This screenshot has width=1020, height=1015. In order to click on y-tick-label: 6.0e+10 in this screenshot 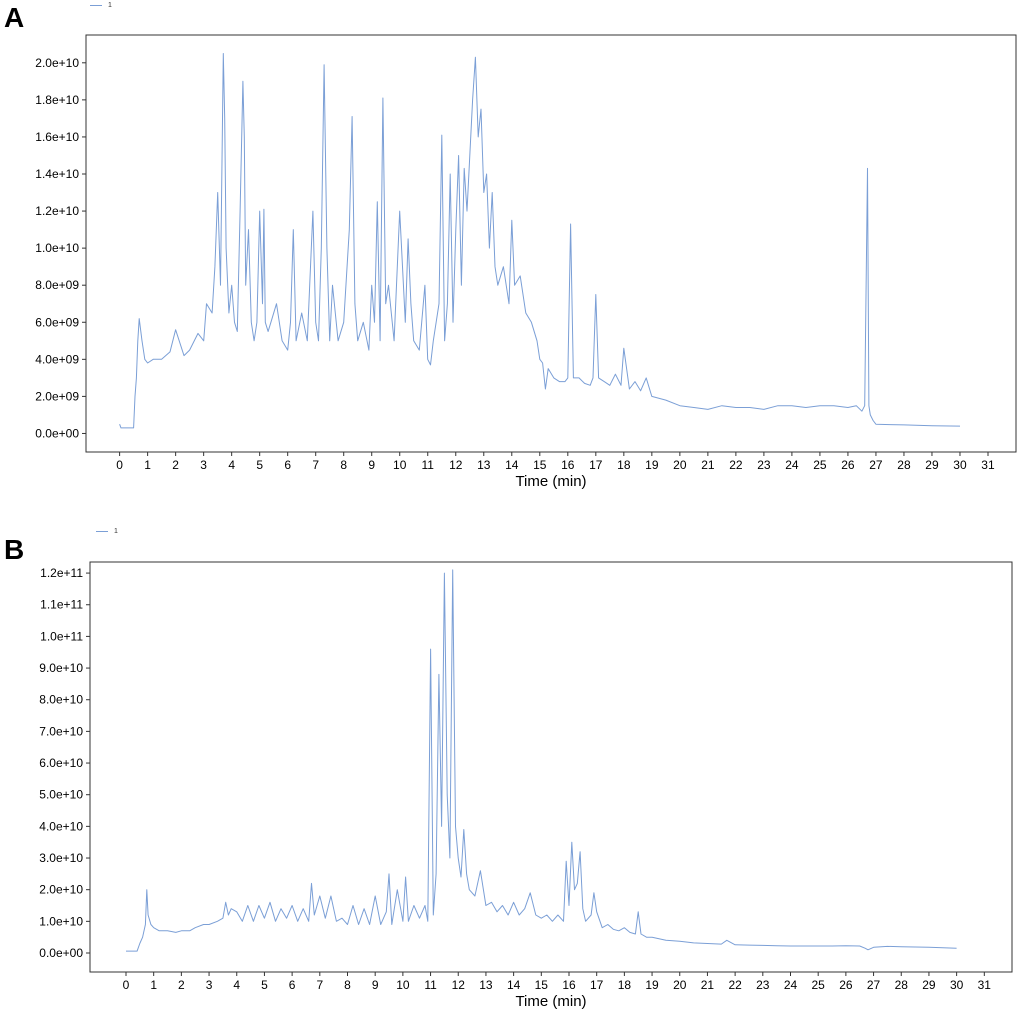, I will do `click(61, 763)`.